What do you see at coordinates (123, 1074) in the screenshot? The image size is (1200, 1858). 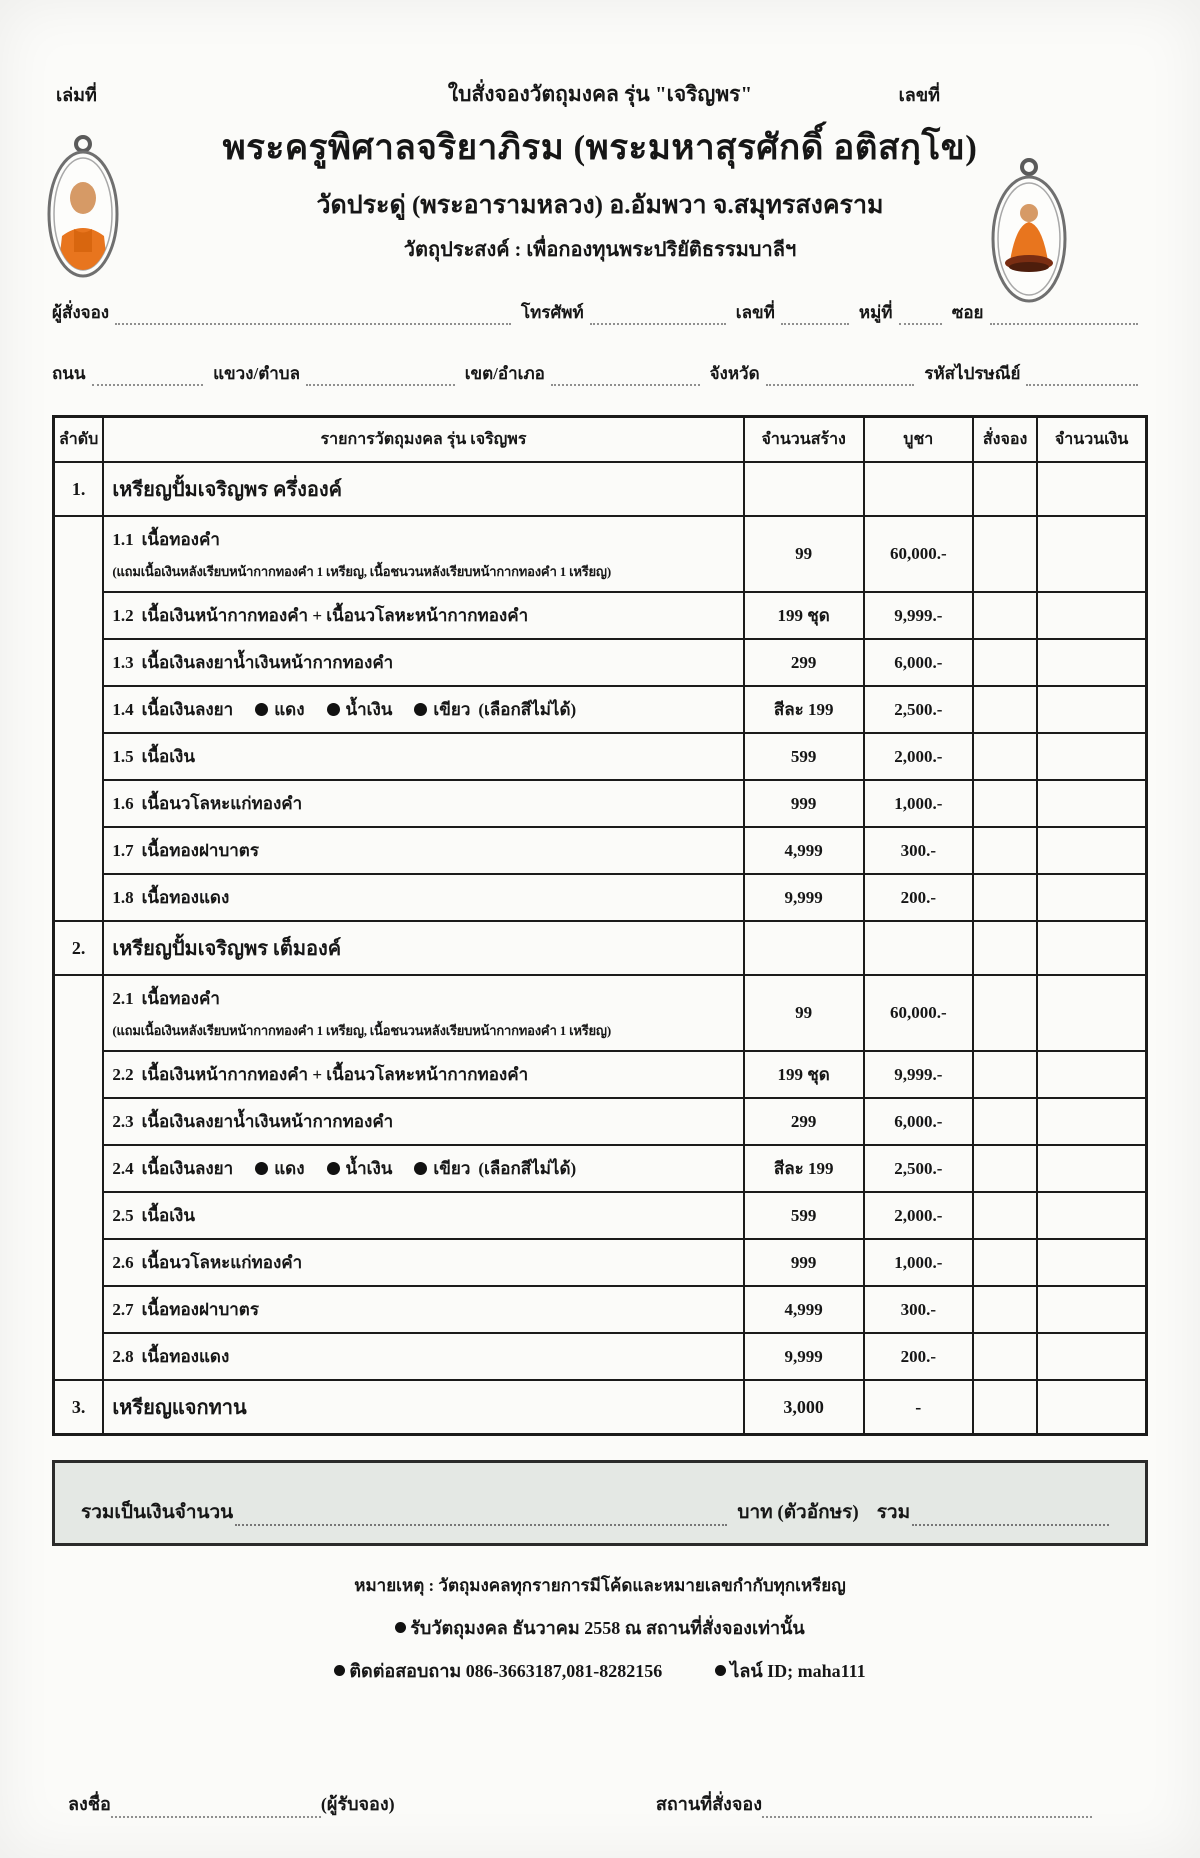 I see `item-number: 2.2` at bounding box center [123, 1074].